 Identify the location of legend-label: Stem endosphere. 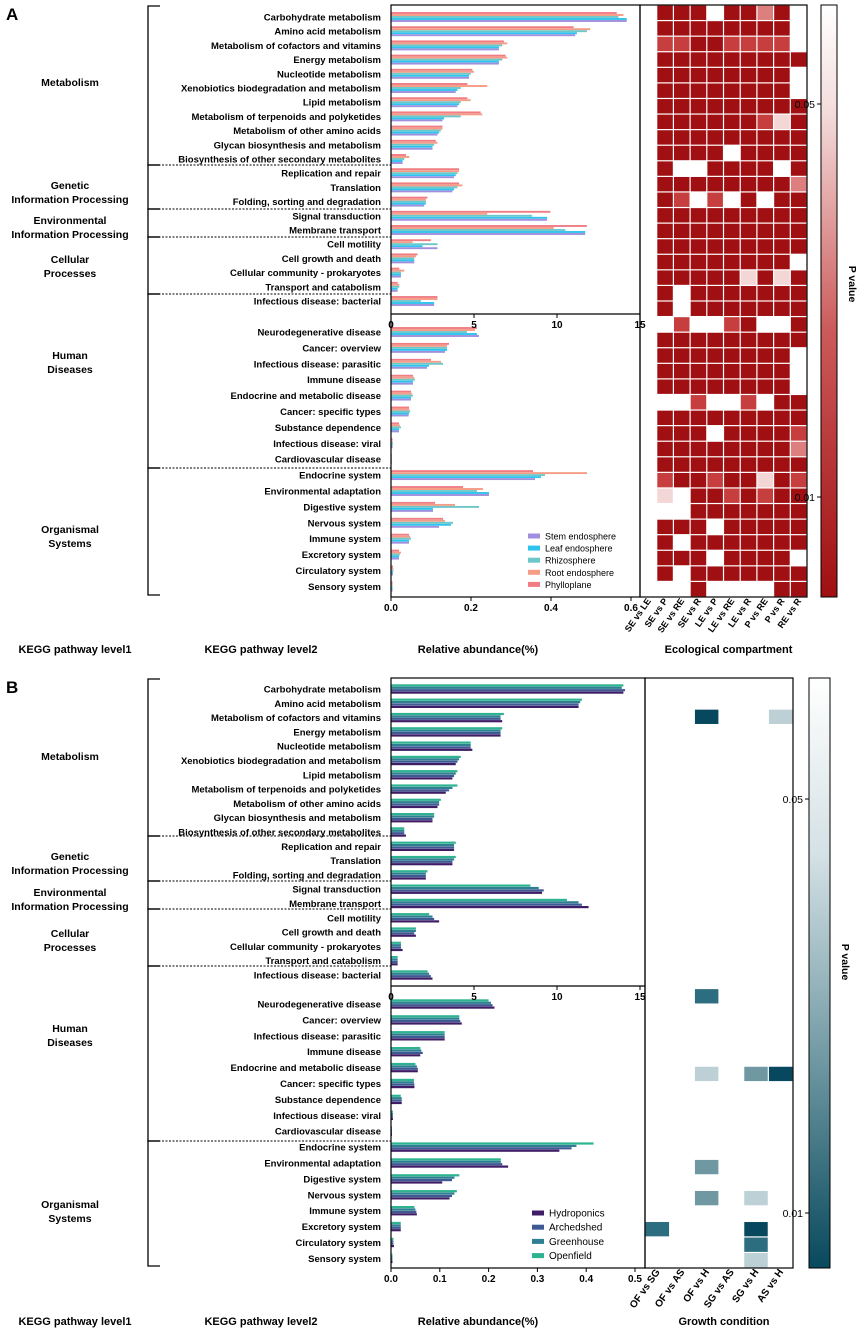
(580, 537).